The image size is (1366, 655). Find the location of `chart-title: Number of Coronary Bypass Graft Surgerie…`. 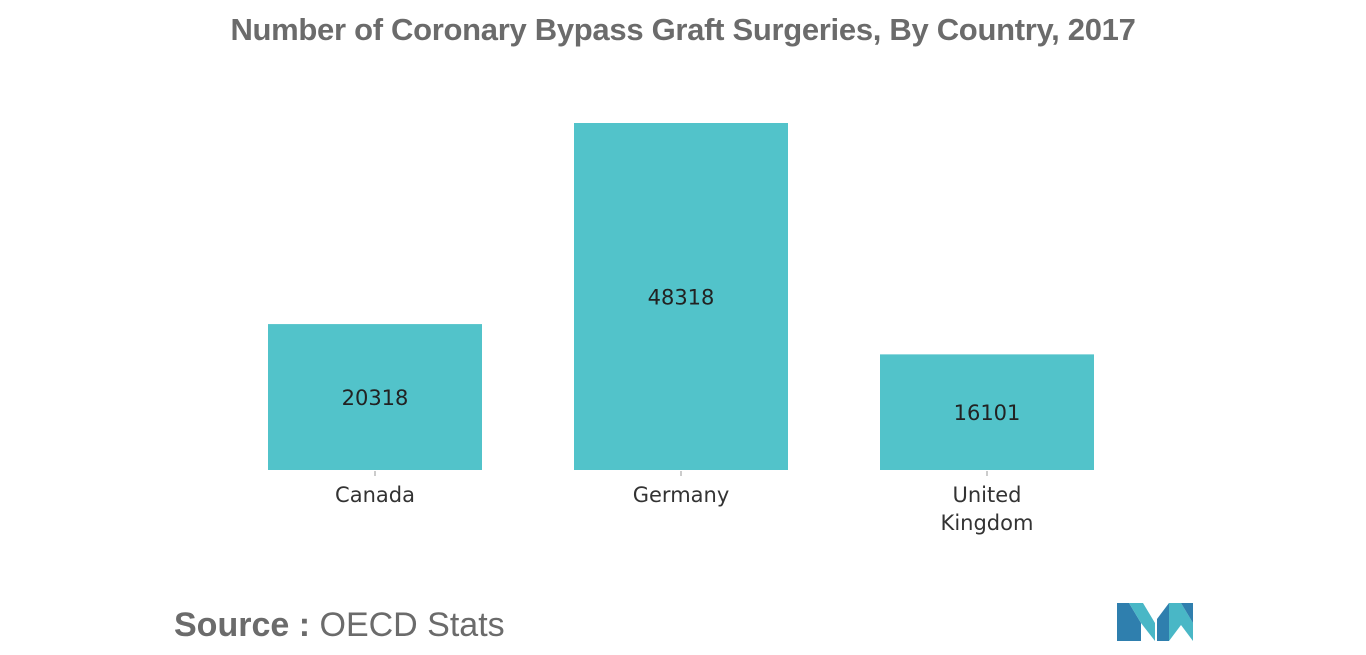

chart-title: Number of Coronary Bypass Graft Surgerie… is located at coordinates (683, 29).